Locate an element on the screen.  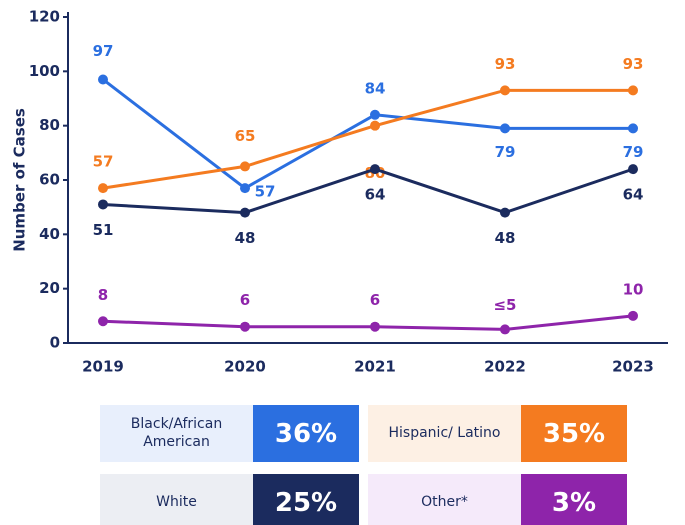
data-label: 84 is located at coordinates (375, 88).